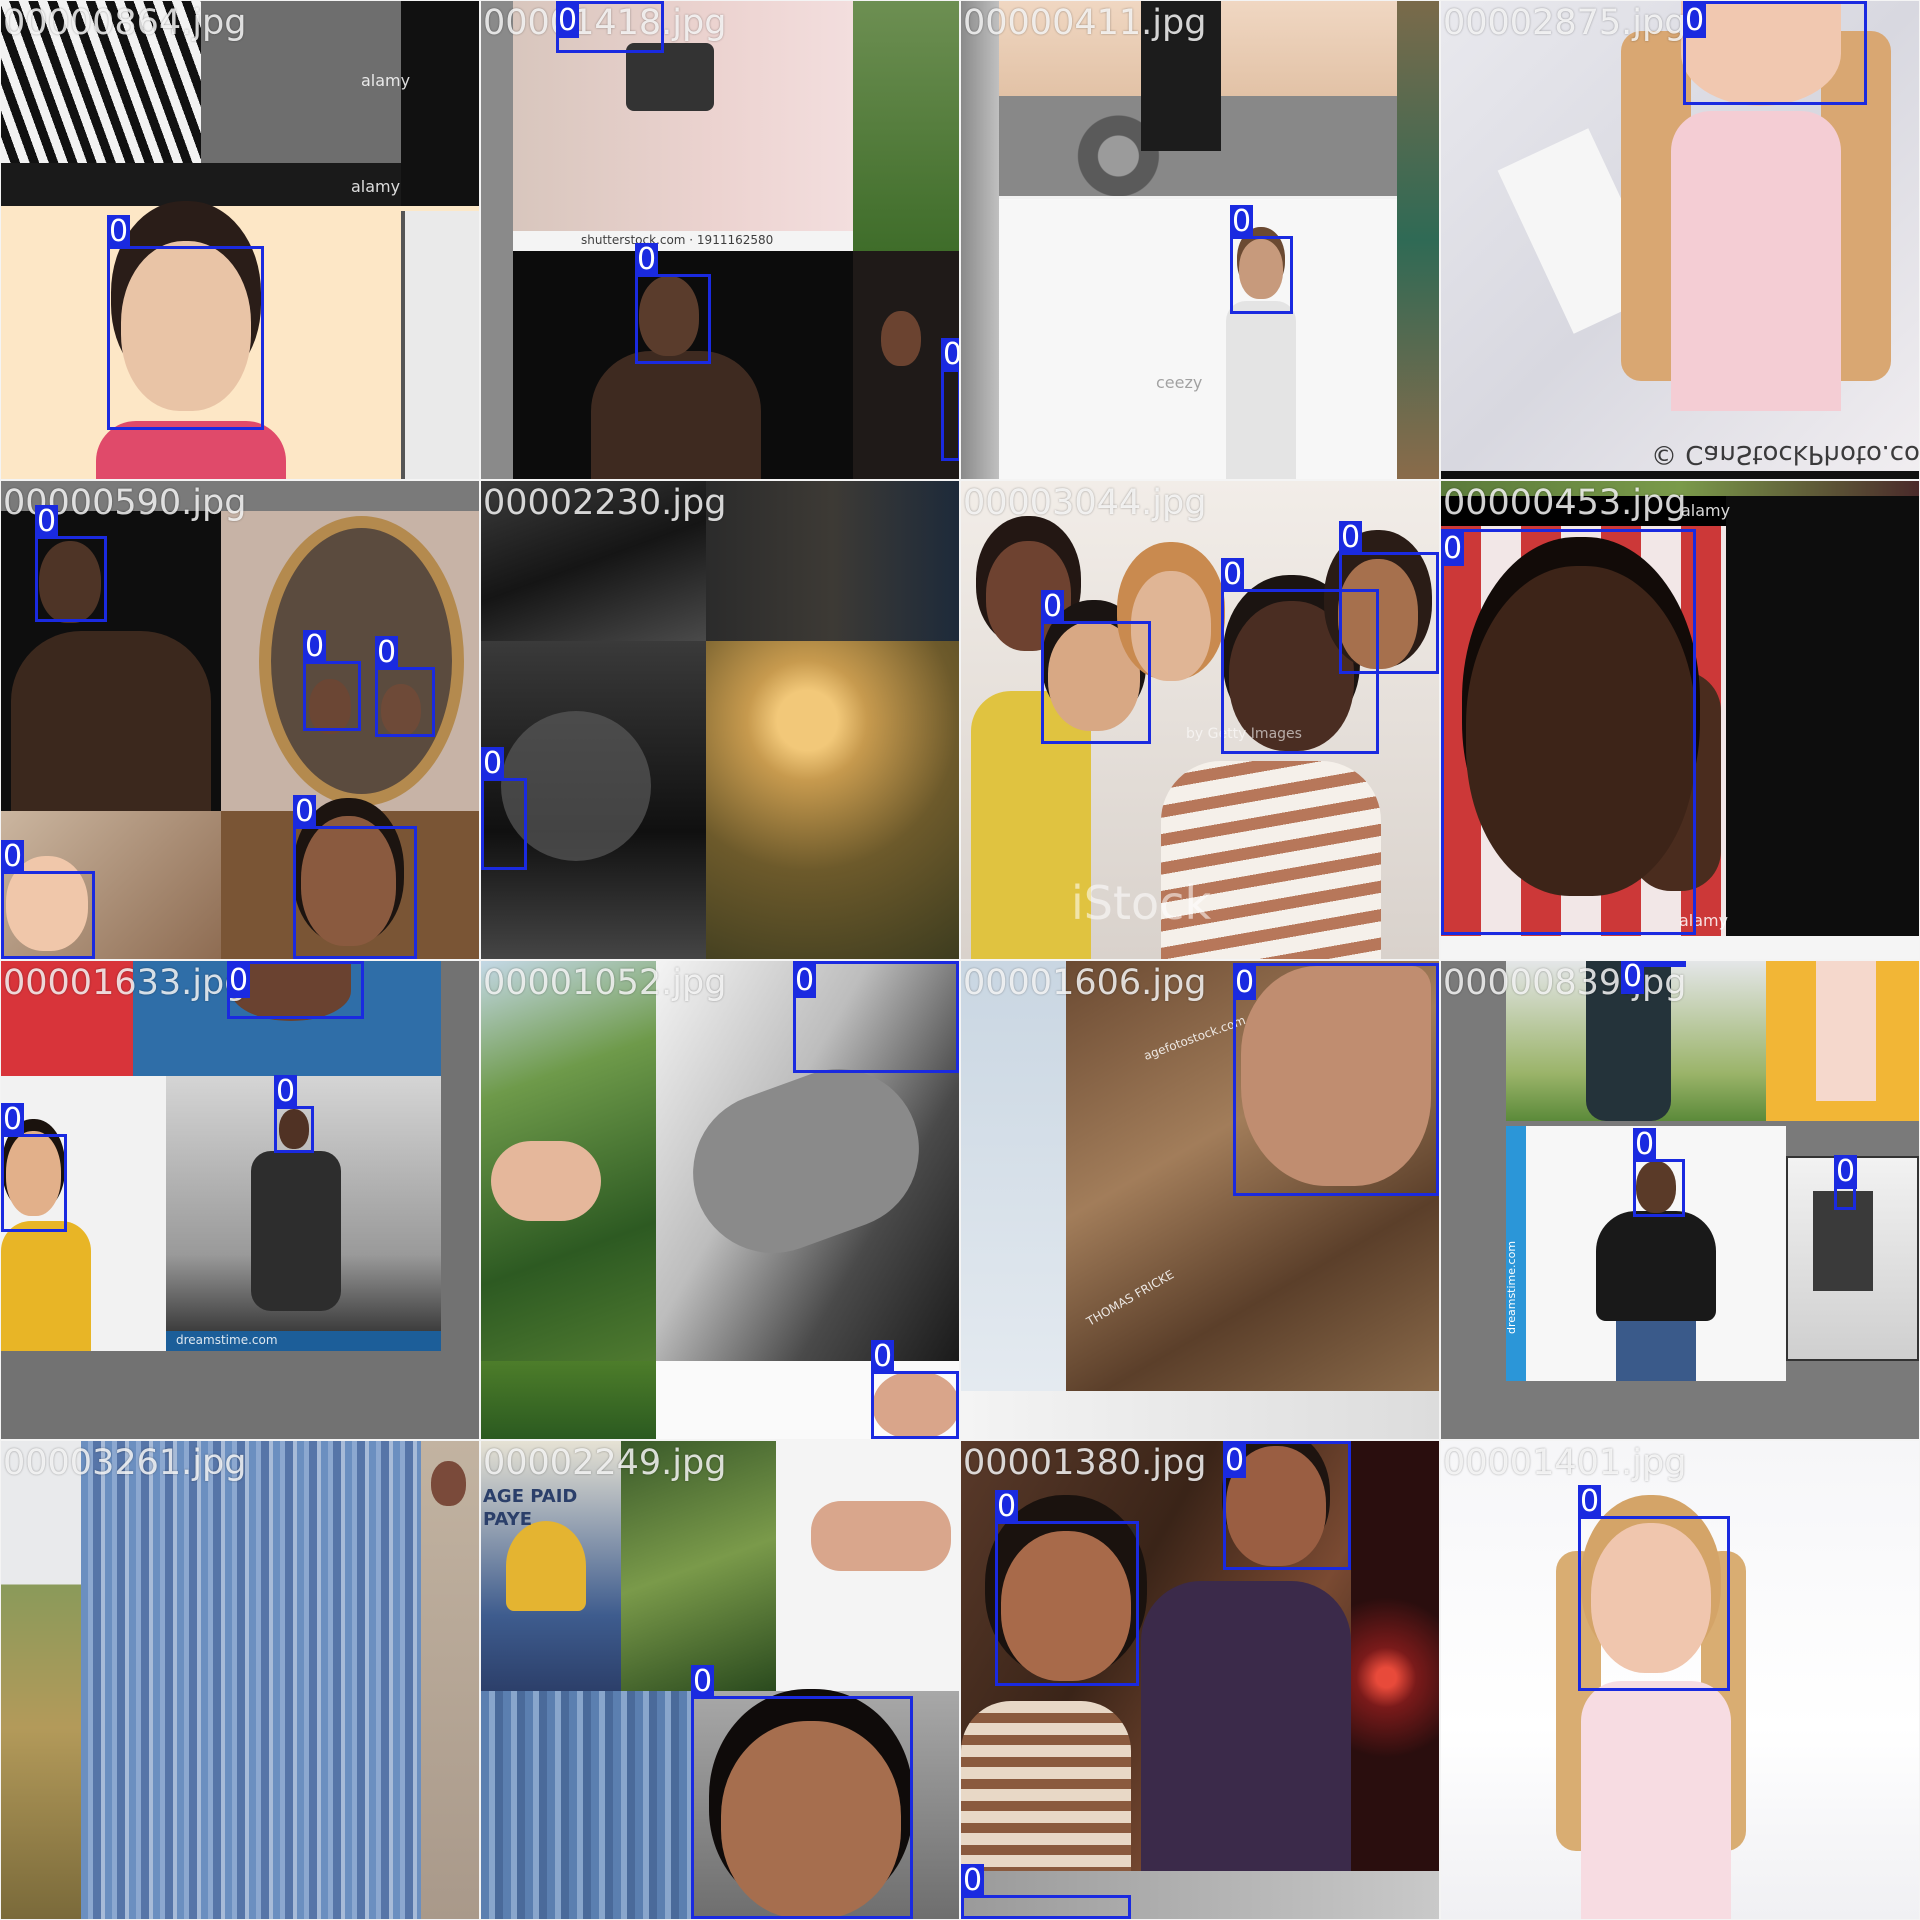 The image size is (1920, 1920). What do you see at coordinates (1565, 23) in the screenshot?
I see `image-filename: 00002875.jpg` at bounding box center [1565, 23].